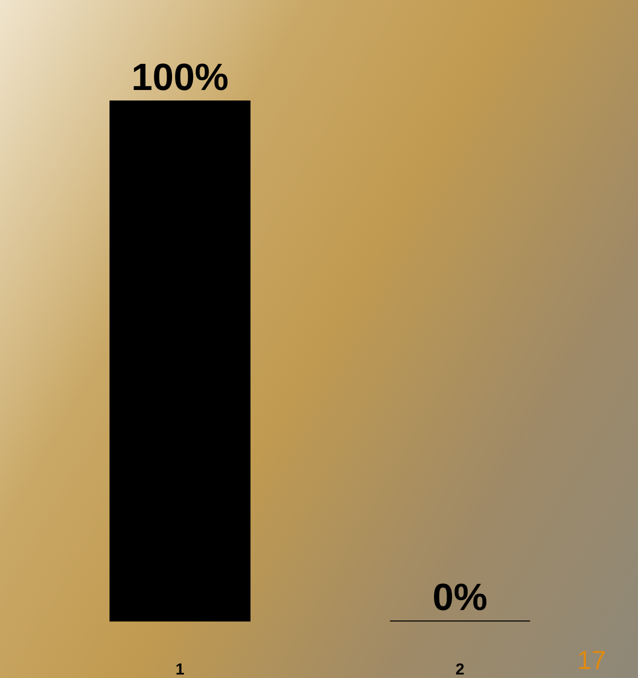 The width and height of the screenshot is (638, 678). Describe the element at coordinates (460, 670) in the screenshot. I see `x-tick-label: 2` at that location.